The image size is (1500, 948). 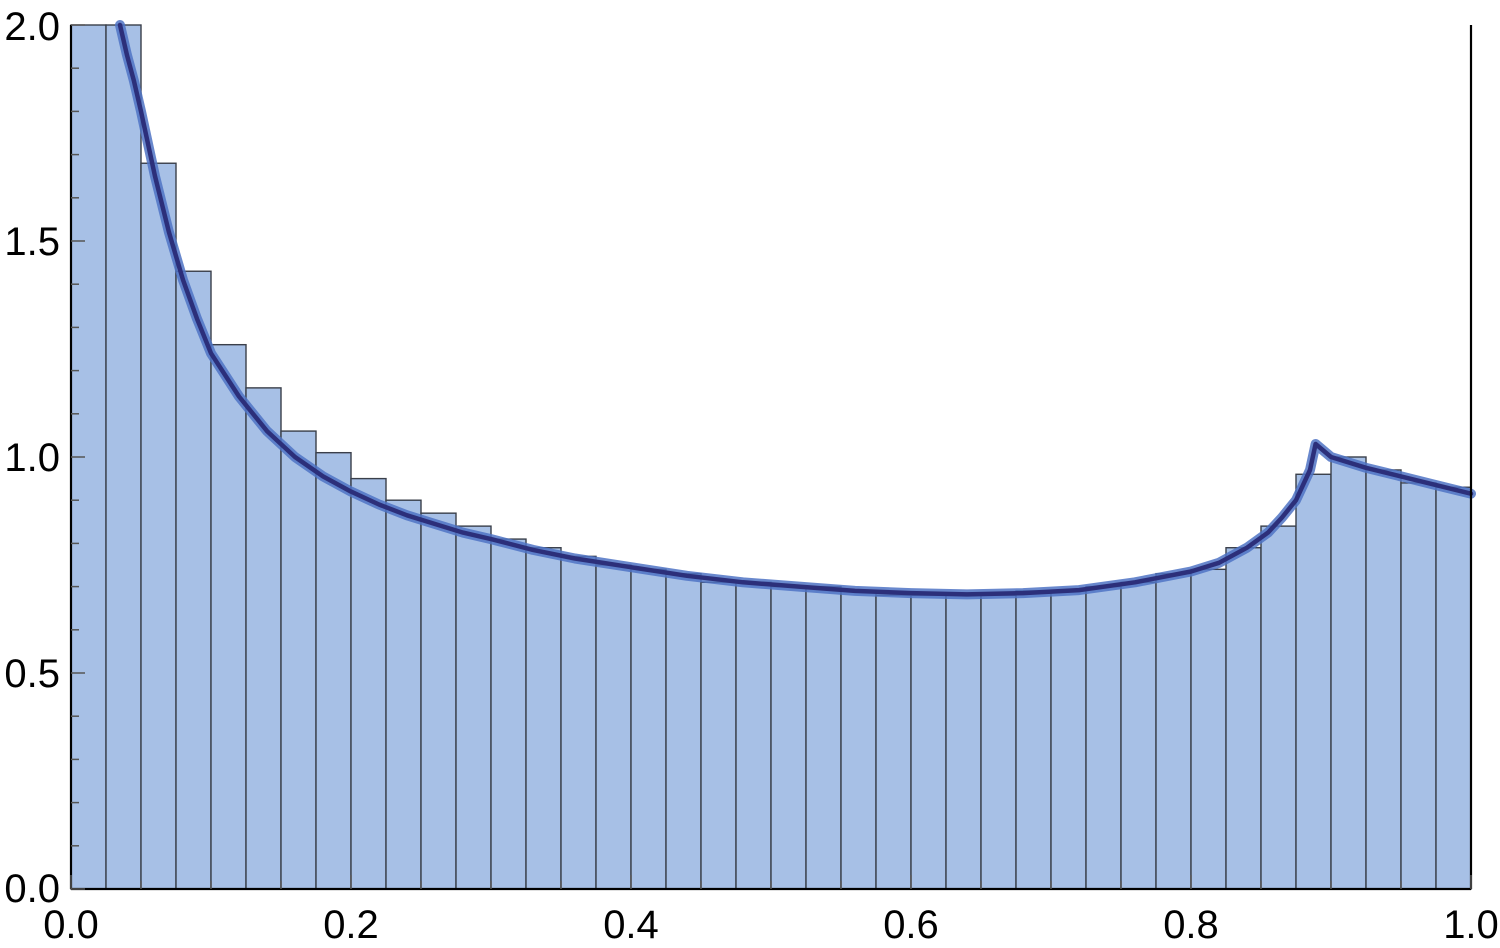 I want to click on x-tick-label: 0.2, so click(x=351, y=925).